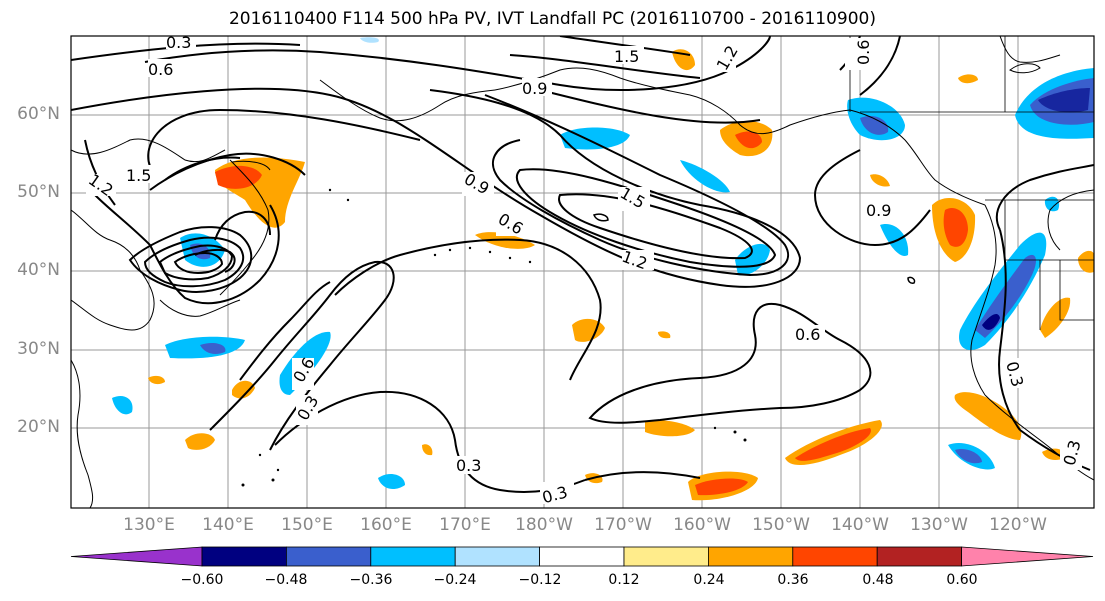 The height and width of the screenshot is (601, 1105). Describe the element at coordinates (702, 525) in the screenshot. I see `lon-label: 160°W` at that location.